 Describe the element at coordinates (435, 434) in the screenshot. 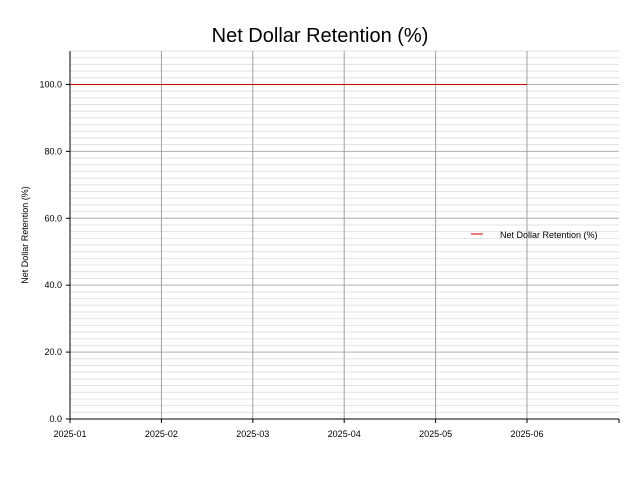

I see `x-tick-label: 2025-05` at that location.